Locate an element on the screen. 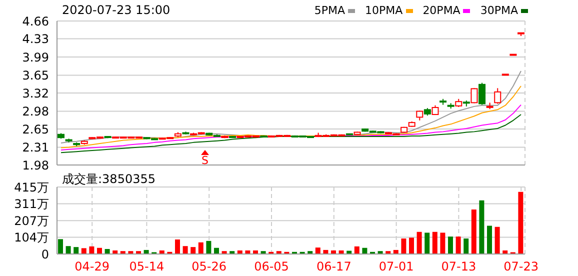 Image resolution: width=578 pixels, height=276 pixels. legend-label: 30PMA is located at coordinates (499, 10).